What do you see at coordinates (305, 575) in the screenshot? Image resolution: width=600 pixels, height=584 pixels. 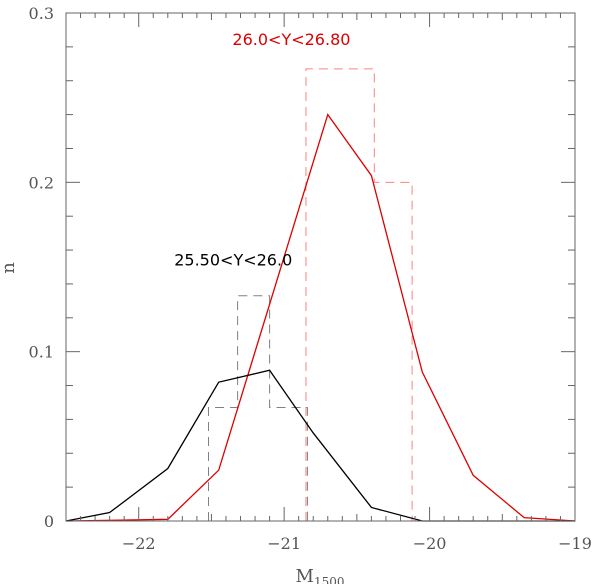 I see `x-axis-label-main: M` at bounding box center [305, 575].